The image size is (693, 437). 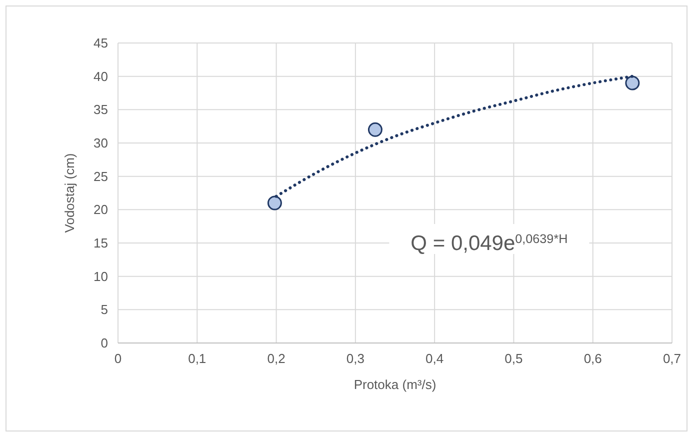 What do you see at coordinates (101, 110) in the screenshot?
I see `y-tick-label: 35` at bounding box center [101, 110].